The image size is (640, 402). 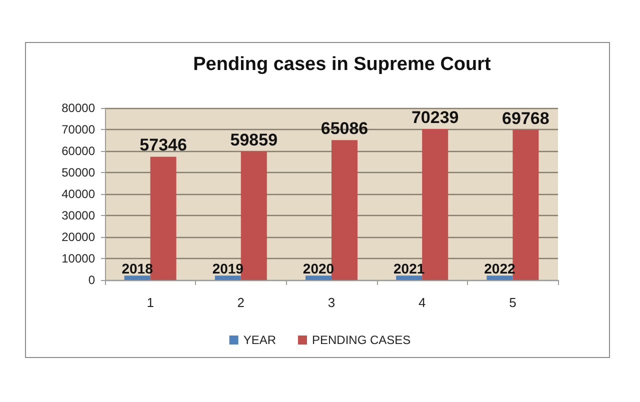 I want to click on x-tick-label: 4, so click(x=422, y=302).